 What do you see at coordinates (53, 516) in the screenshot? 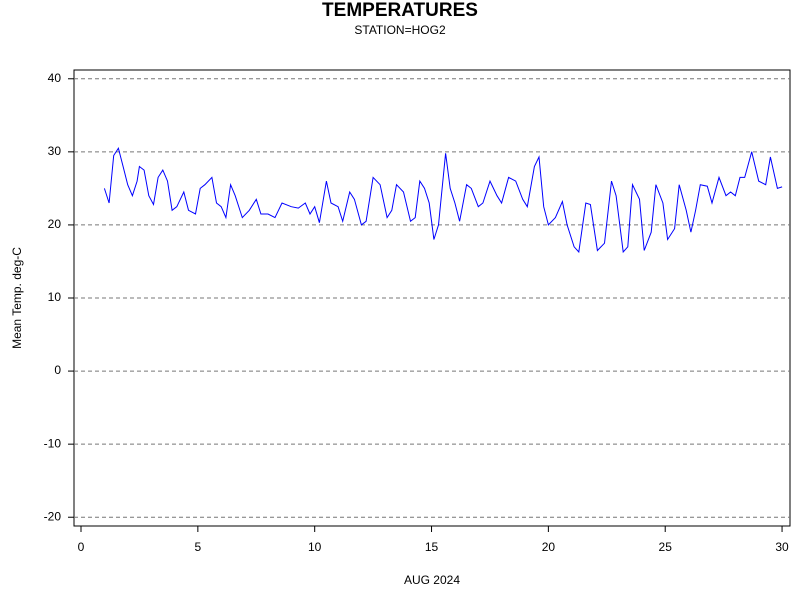
I see `y-tick-label: -20` at bounding box center [53, 516].